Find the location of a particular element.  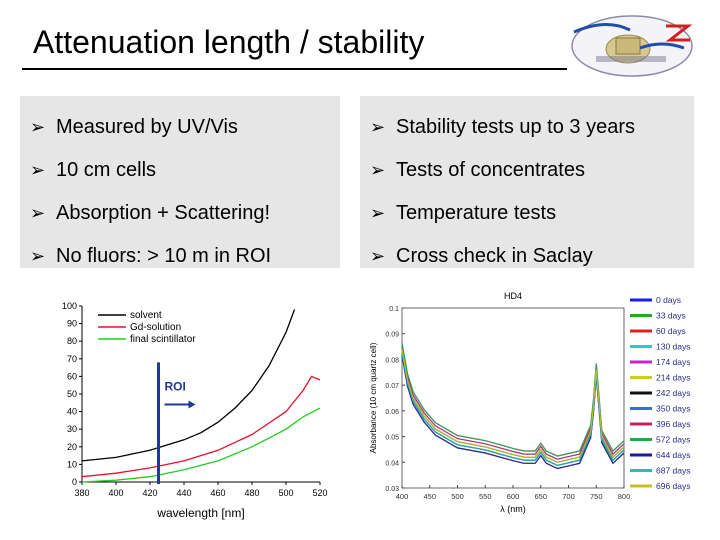

title-underline is located at coordinates (294, 69).